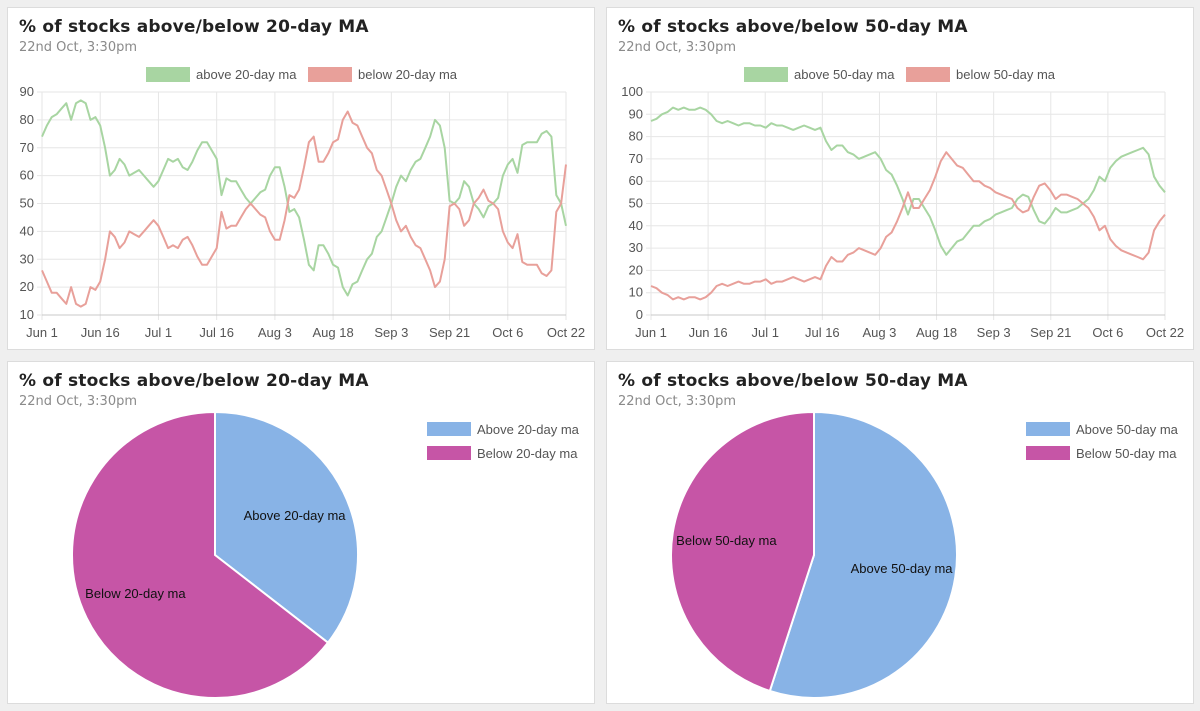 Image resolution: width=1200 pixels, height=711 pixels. I want to click on legend-label: Above 20-day ma, so click(528, 429).